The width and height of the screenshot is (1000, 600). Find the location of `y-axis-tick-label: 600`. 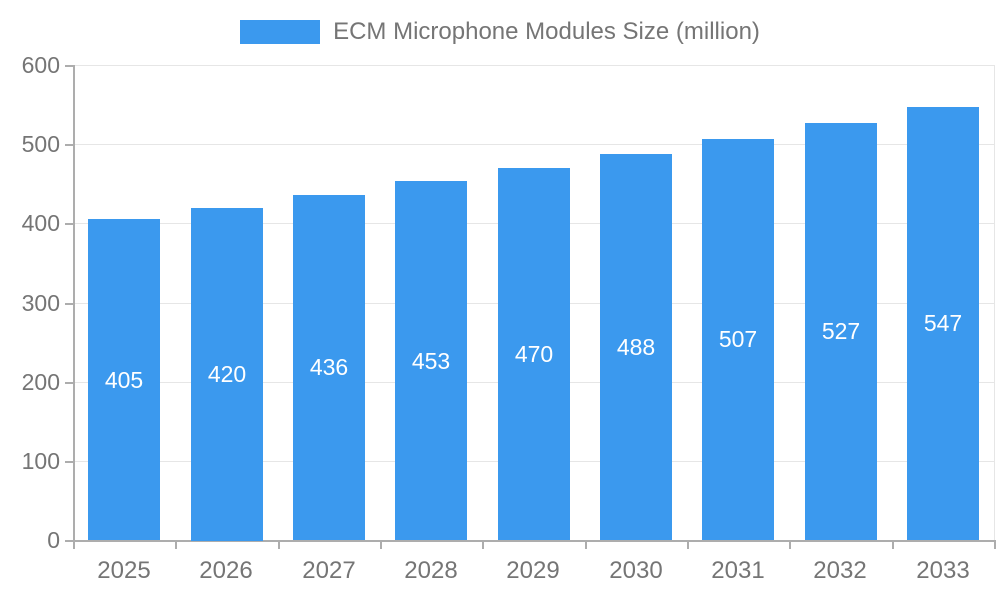

y-axis-tick-label: 600 is located at coordinates (40, 65).